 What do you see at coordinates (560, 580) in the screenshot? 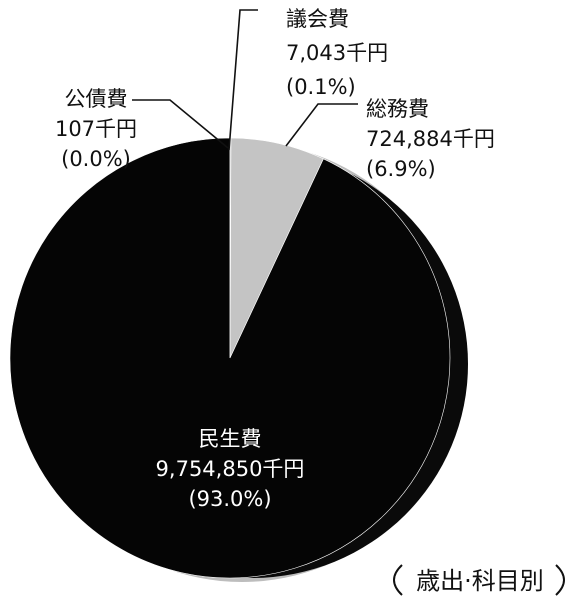
I see `badge-bracket-right` at bounding box center [560, 580].